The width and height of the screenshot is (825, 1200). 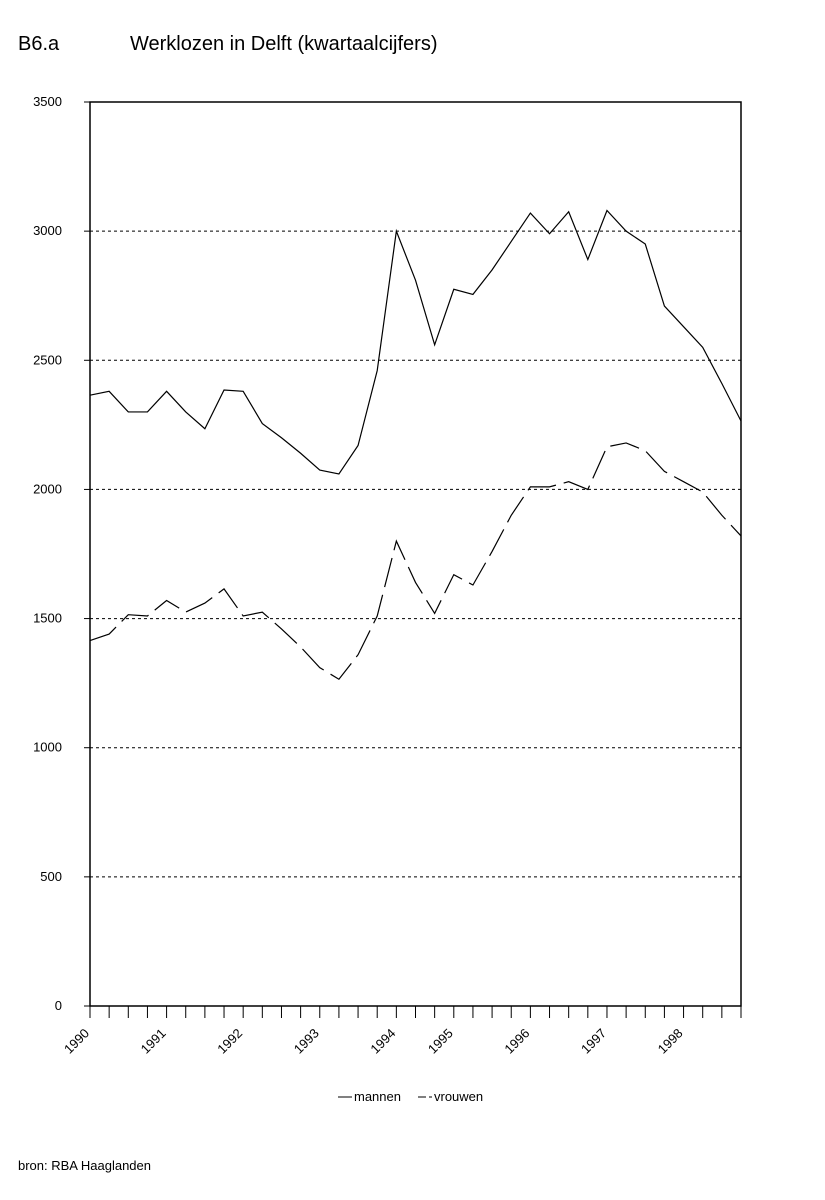 What do you see at coordinates (58, 1005) in the screenshot?
I see `y-tick-label: 0` at bounding box center [58, 1005].